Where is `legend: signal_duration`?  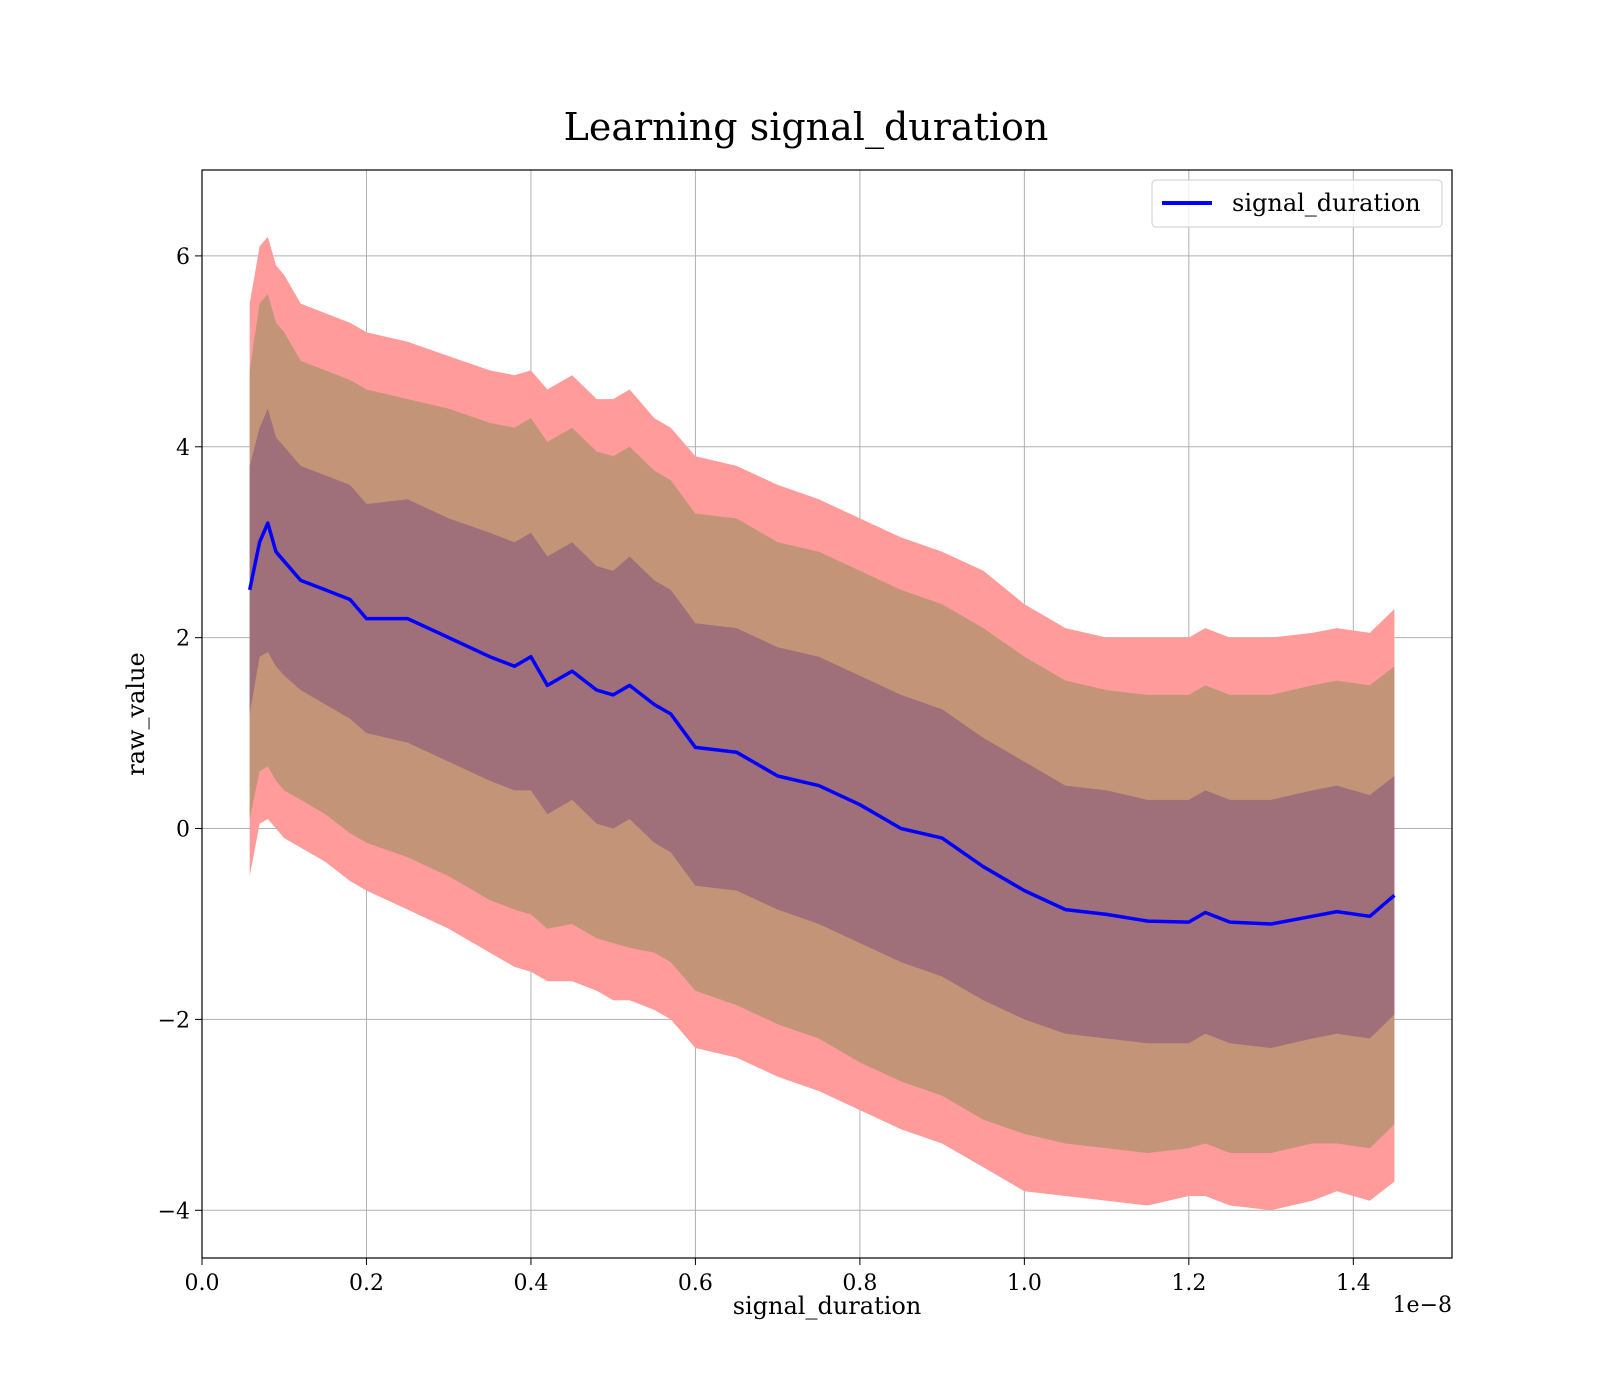
legend: signal_duration is located at coordinates (1297, 203).